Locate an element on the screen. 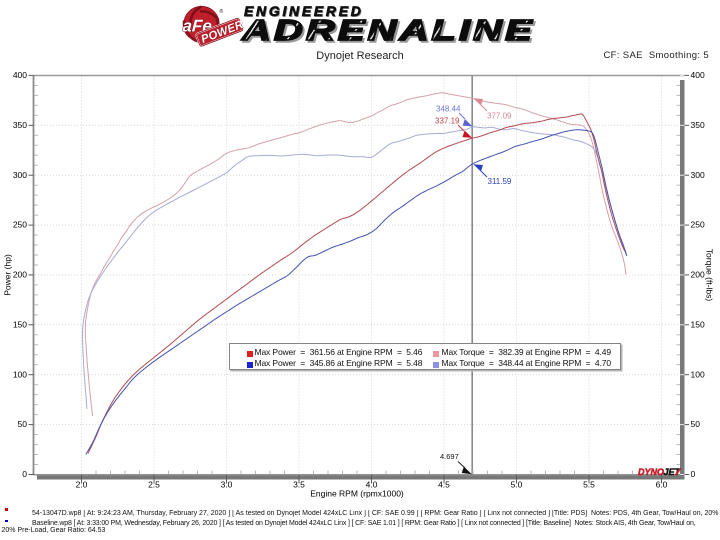  svg-text: 6.0 is located at coordinates (662, 485).